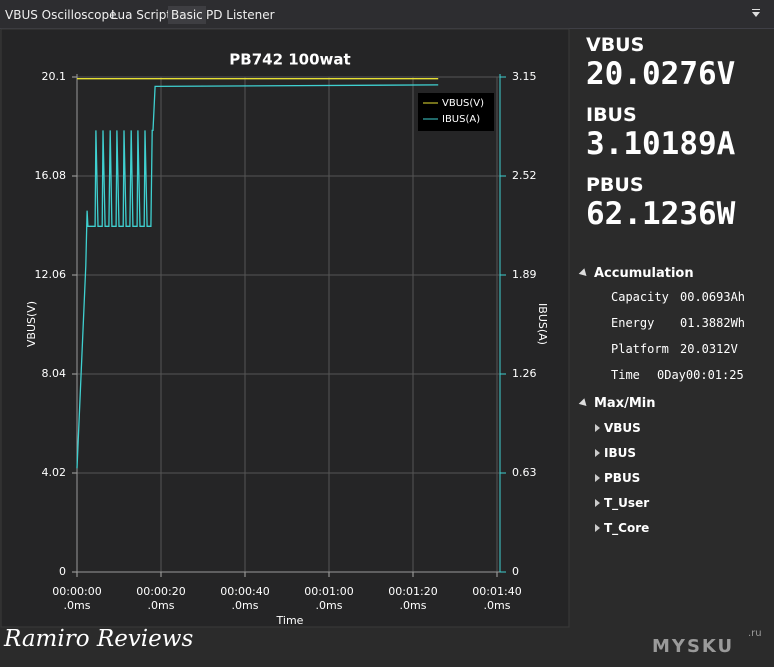 The image size is (774, 667). What do you see at coordinates (661, 74) in the screenshot?
I see `reading-value: 20.0276V` at bounding box center [661, 74].